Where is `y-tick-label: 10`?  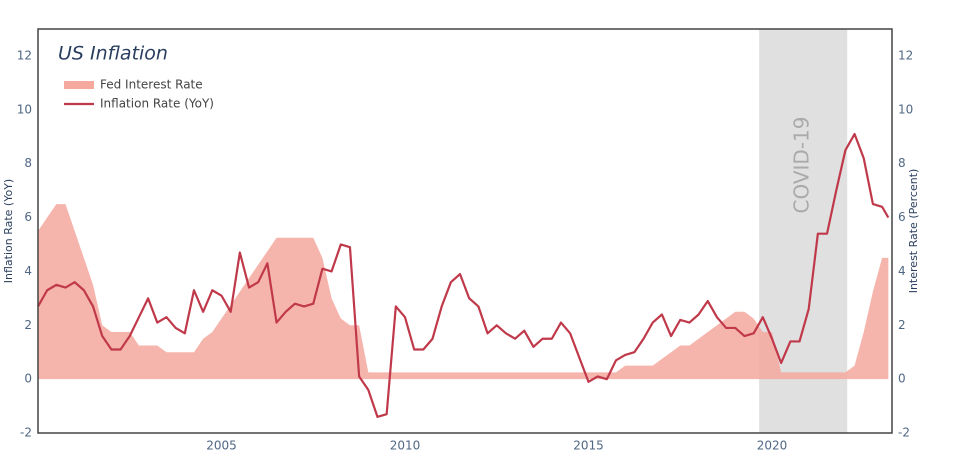 y-tick-label: 10 is located at coordinates (24, 109).